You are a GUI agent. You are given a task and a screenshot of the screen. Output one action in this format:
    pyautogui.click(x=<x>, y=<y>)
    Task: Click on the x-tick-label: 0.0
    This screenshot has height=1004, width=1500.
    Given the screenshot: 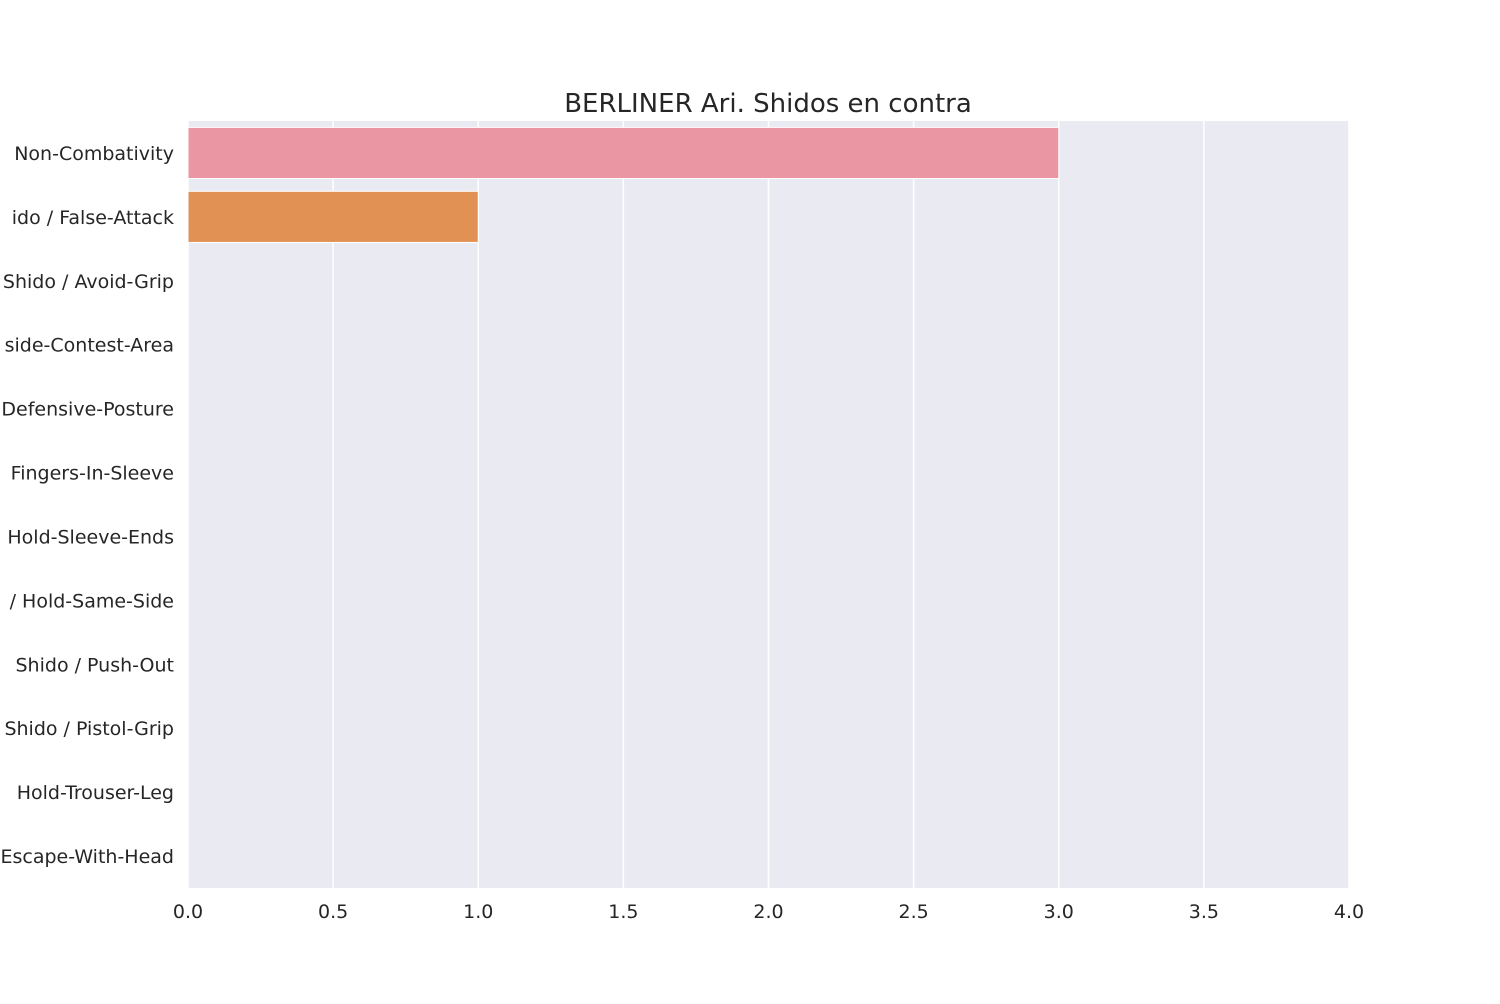 What is the action you would take?
    pyautogui.click(x=188, y=912)
    